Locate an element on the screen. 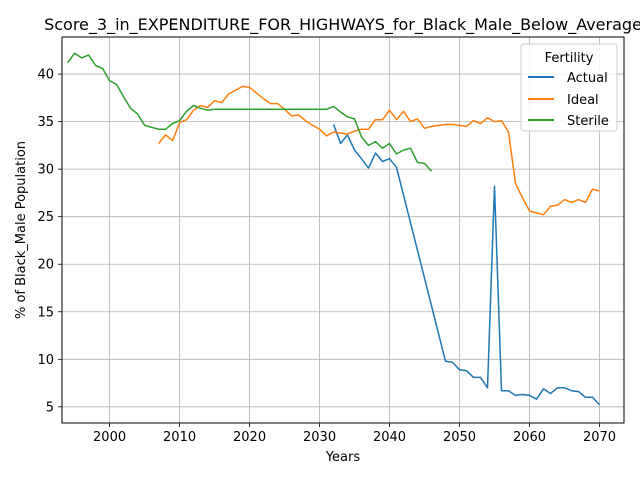 The width and height of the screenshot is (640, 480). series-line-sterile is located at coordinates (249, 112).